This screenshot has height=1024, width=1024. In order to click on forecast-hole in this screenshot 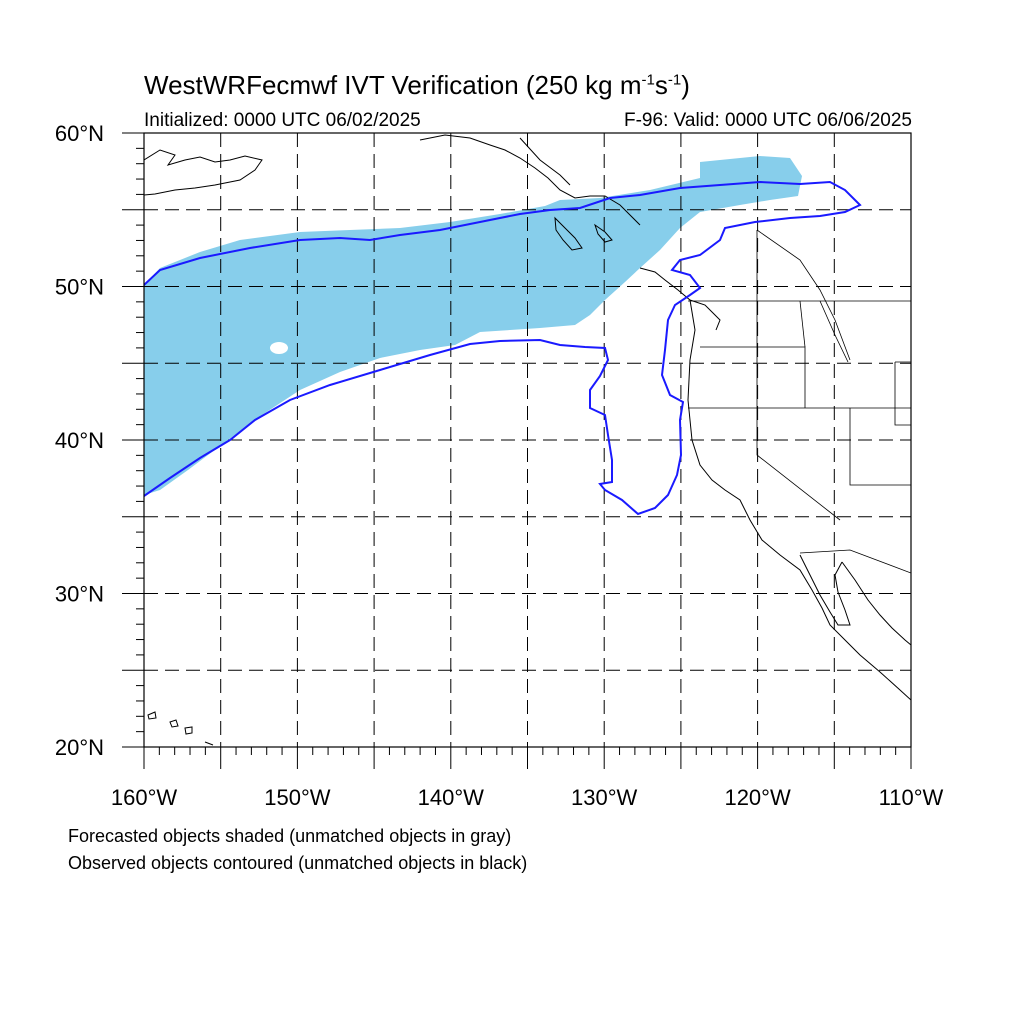, I will do `click(279, 348)`.